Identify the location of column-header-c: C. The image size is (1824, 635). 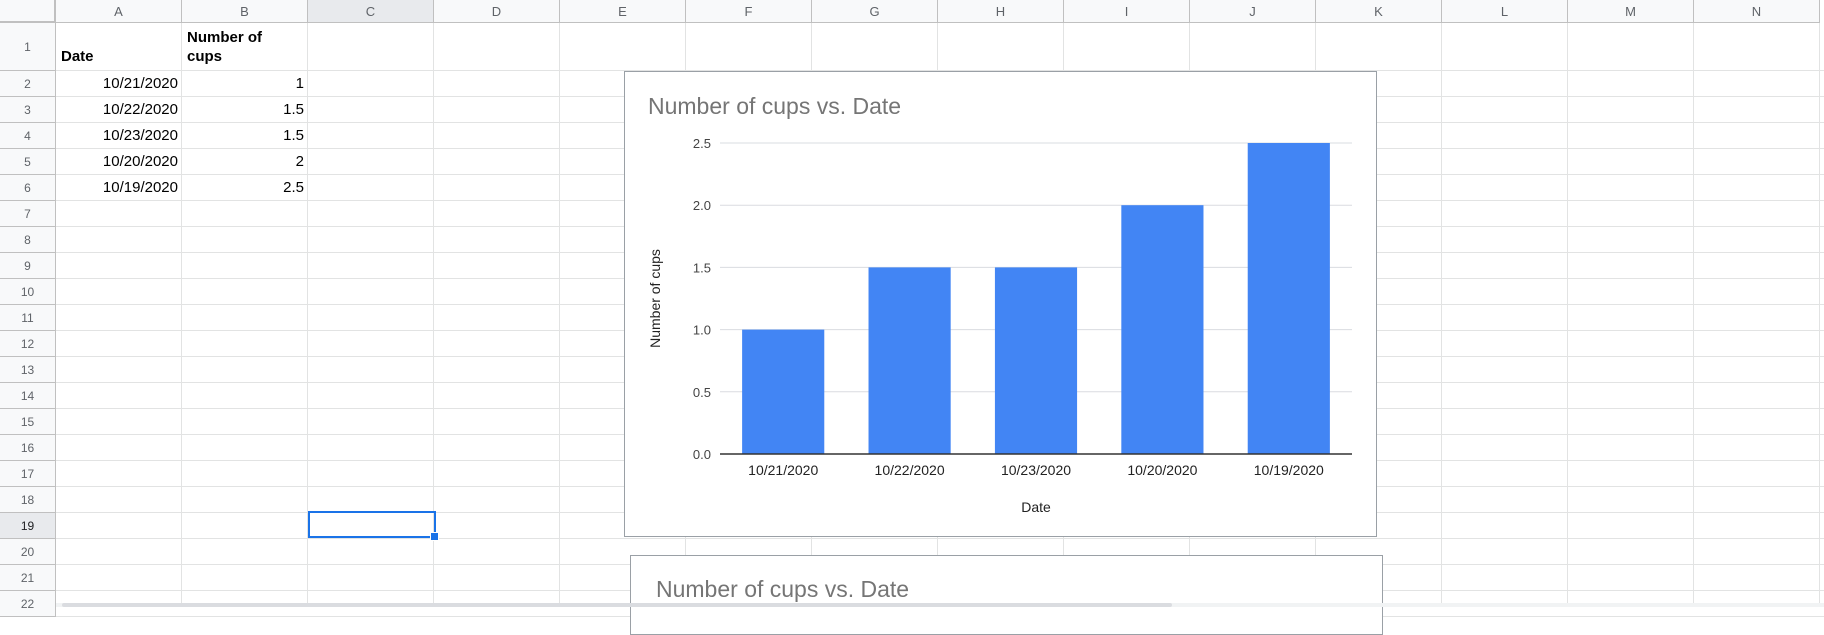
(371, 11).